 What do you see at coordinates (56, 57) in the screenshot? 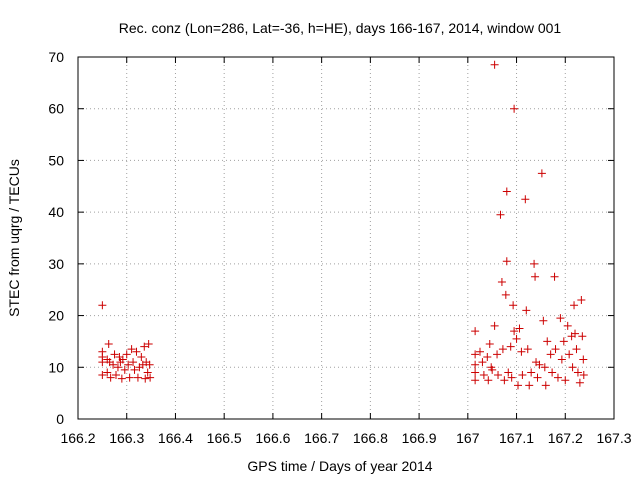
I see `y-tick-label: 70` at bounding box center [56, 57].